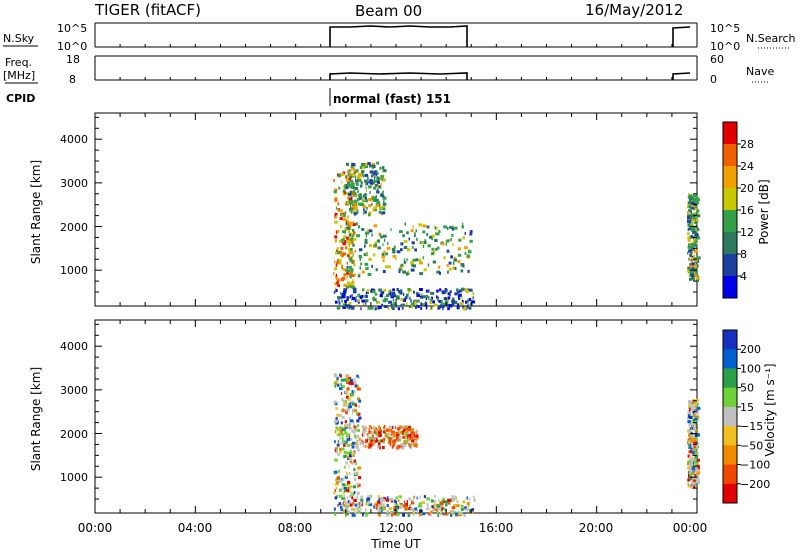 Image resolution: width=800 pixels, height=554 pixels. I want to click on colorbar-tick-label: −100, so click(755, 465).